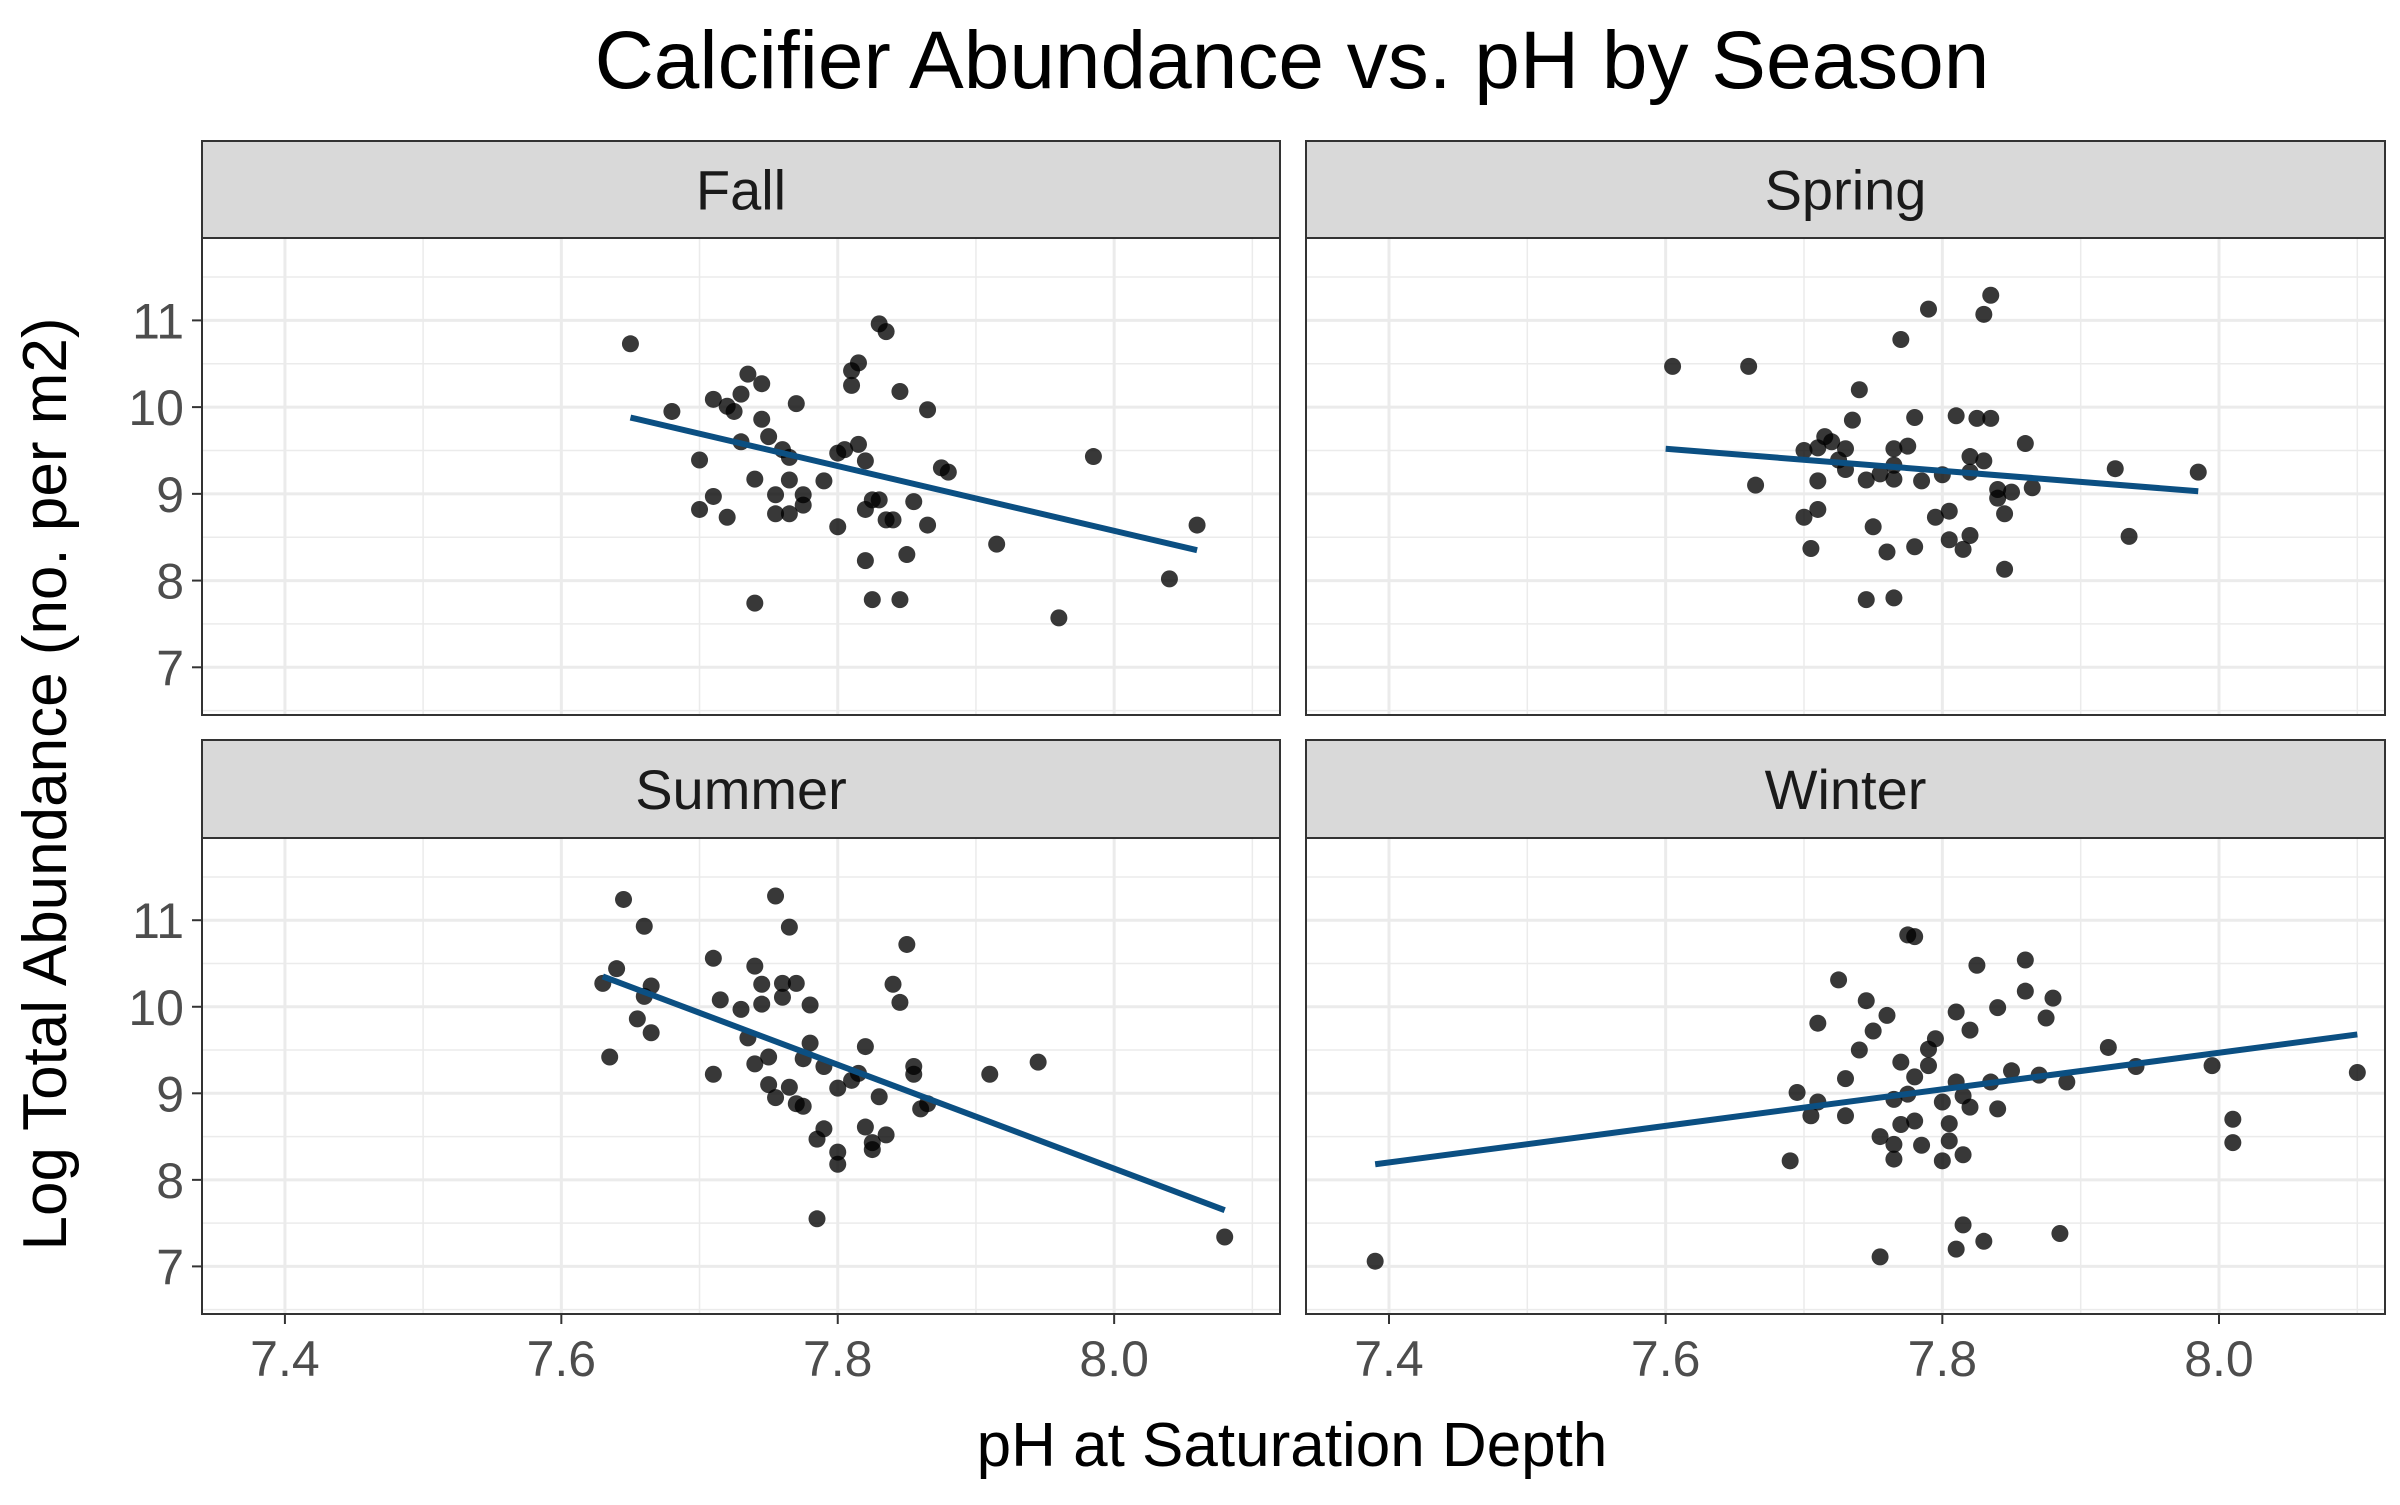 This screenshot has width=2400, height=1505. I want to click on x-axis-label: pH at Saturation Depth, so click(1292, 1445).